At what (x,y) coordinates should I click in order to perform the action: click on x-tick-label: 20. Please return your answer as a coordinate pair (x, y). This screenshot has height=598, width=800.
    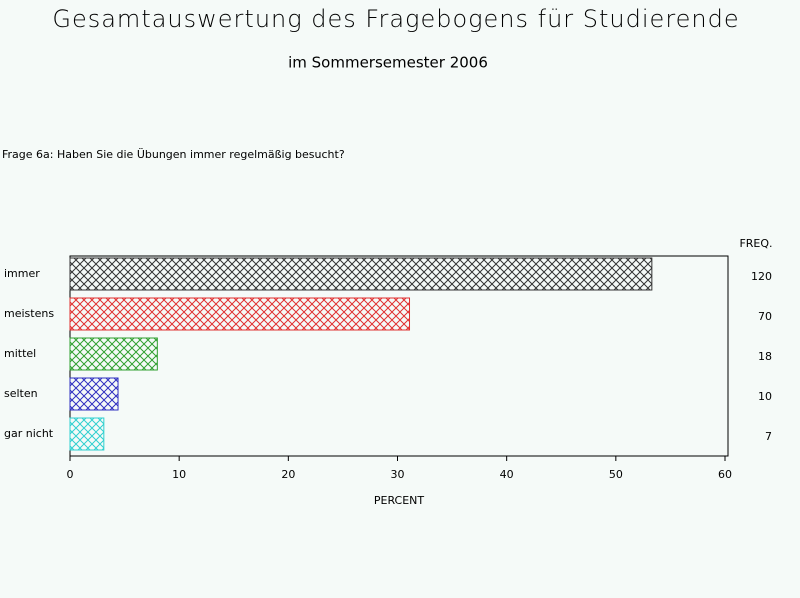
    Looking at the image, I should click on (288, 474).